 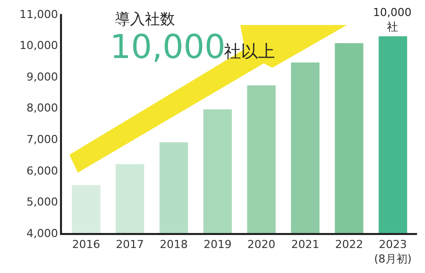 What do you see at coordinates (249, 52) in the screenshot?
I see `annotation: 社以上` at bounding box center [249, 52].